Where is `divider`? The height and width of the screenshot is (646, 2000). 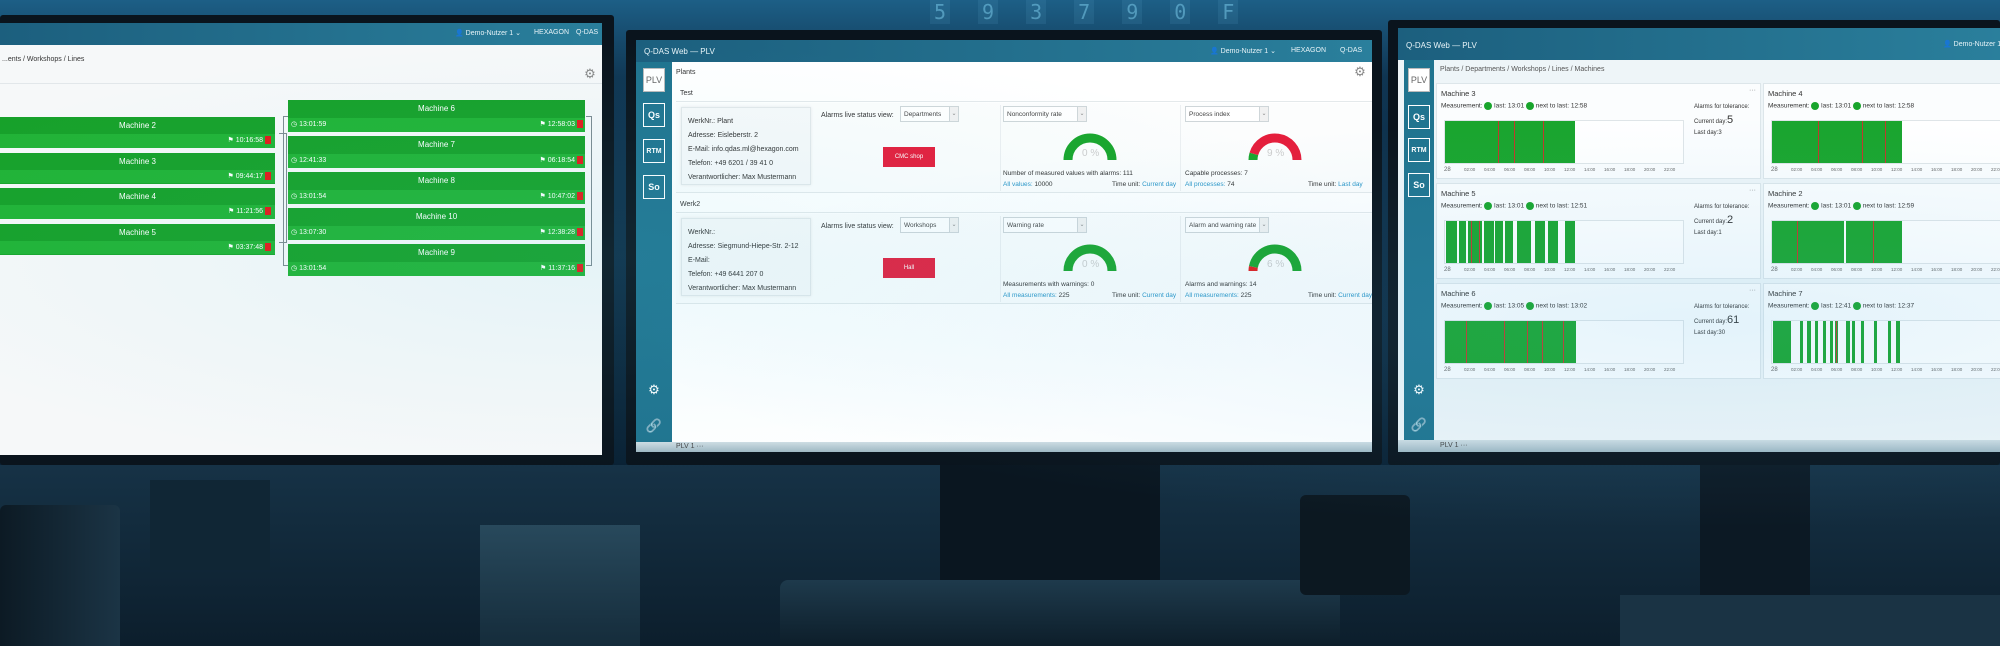 divider is located at coordinates (1024, 212).